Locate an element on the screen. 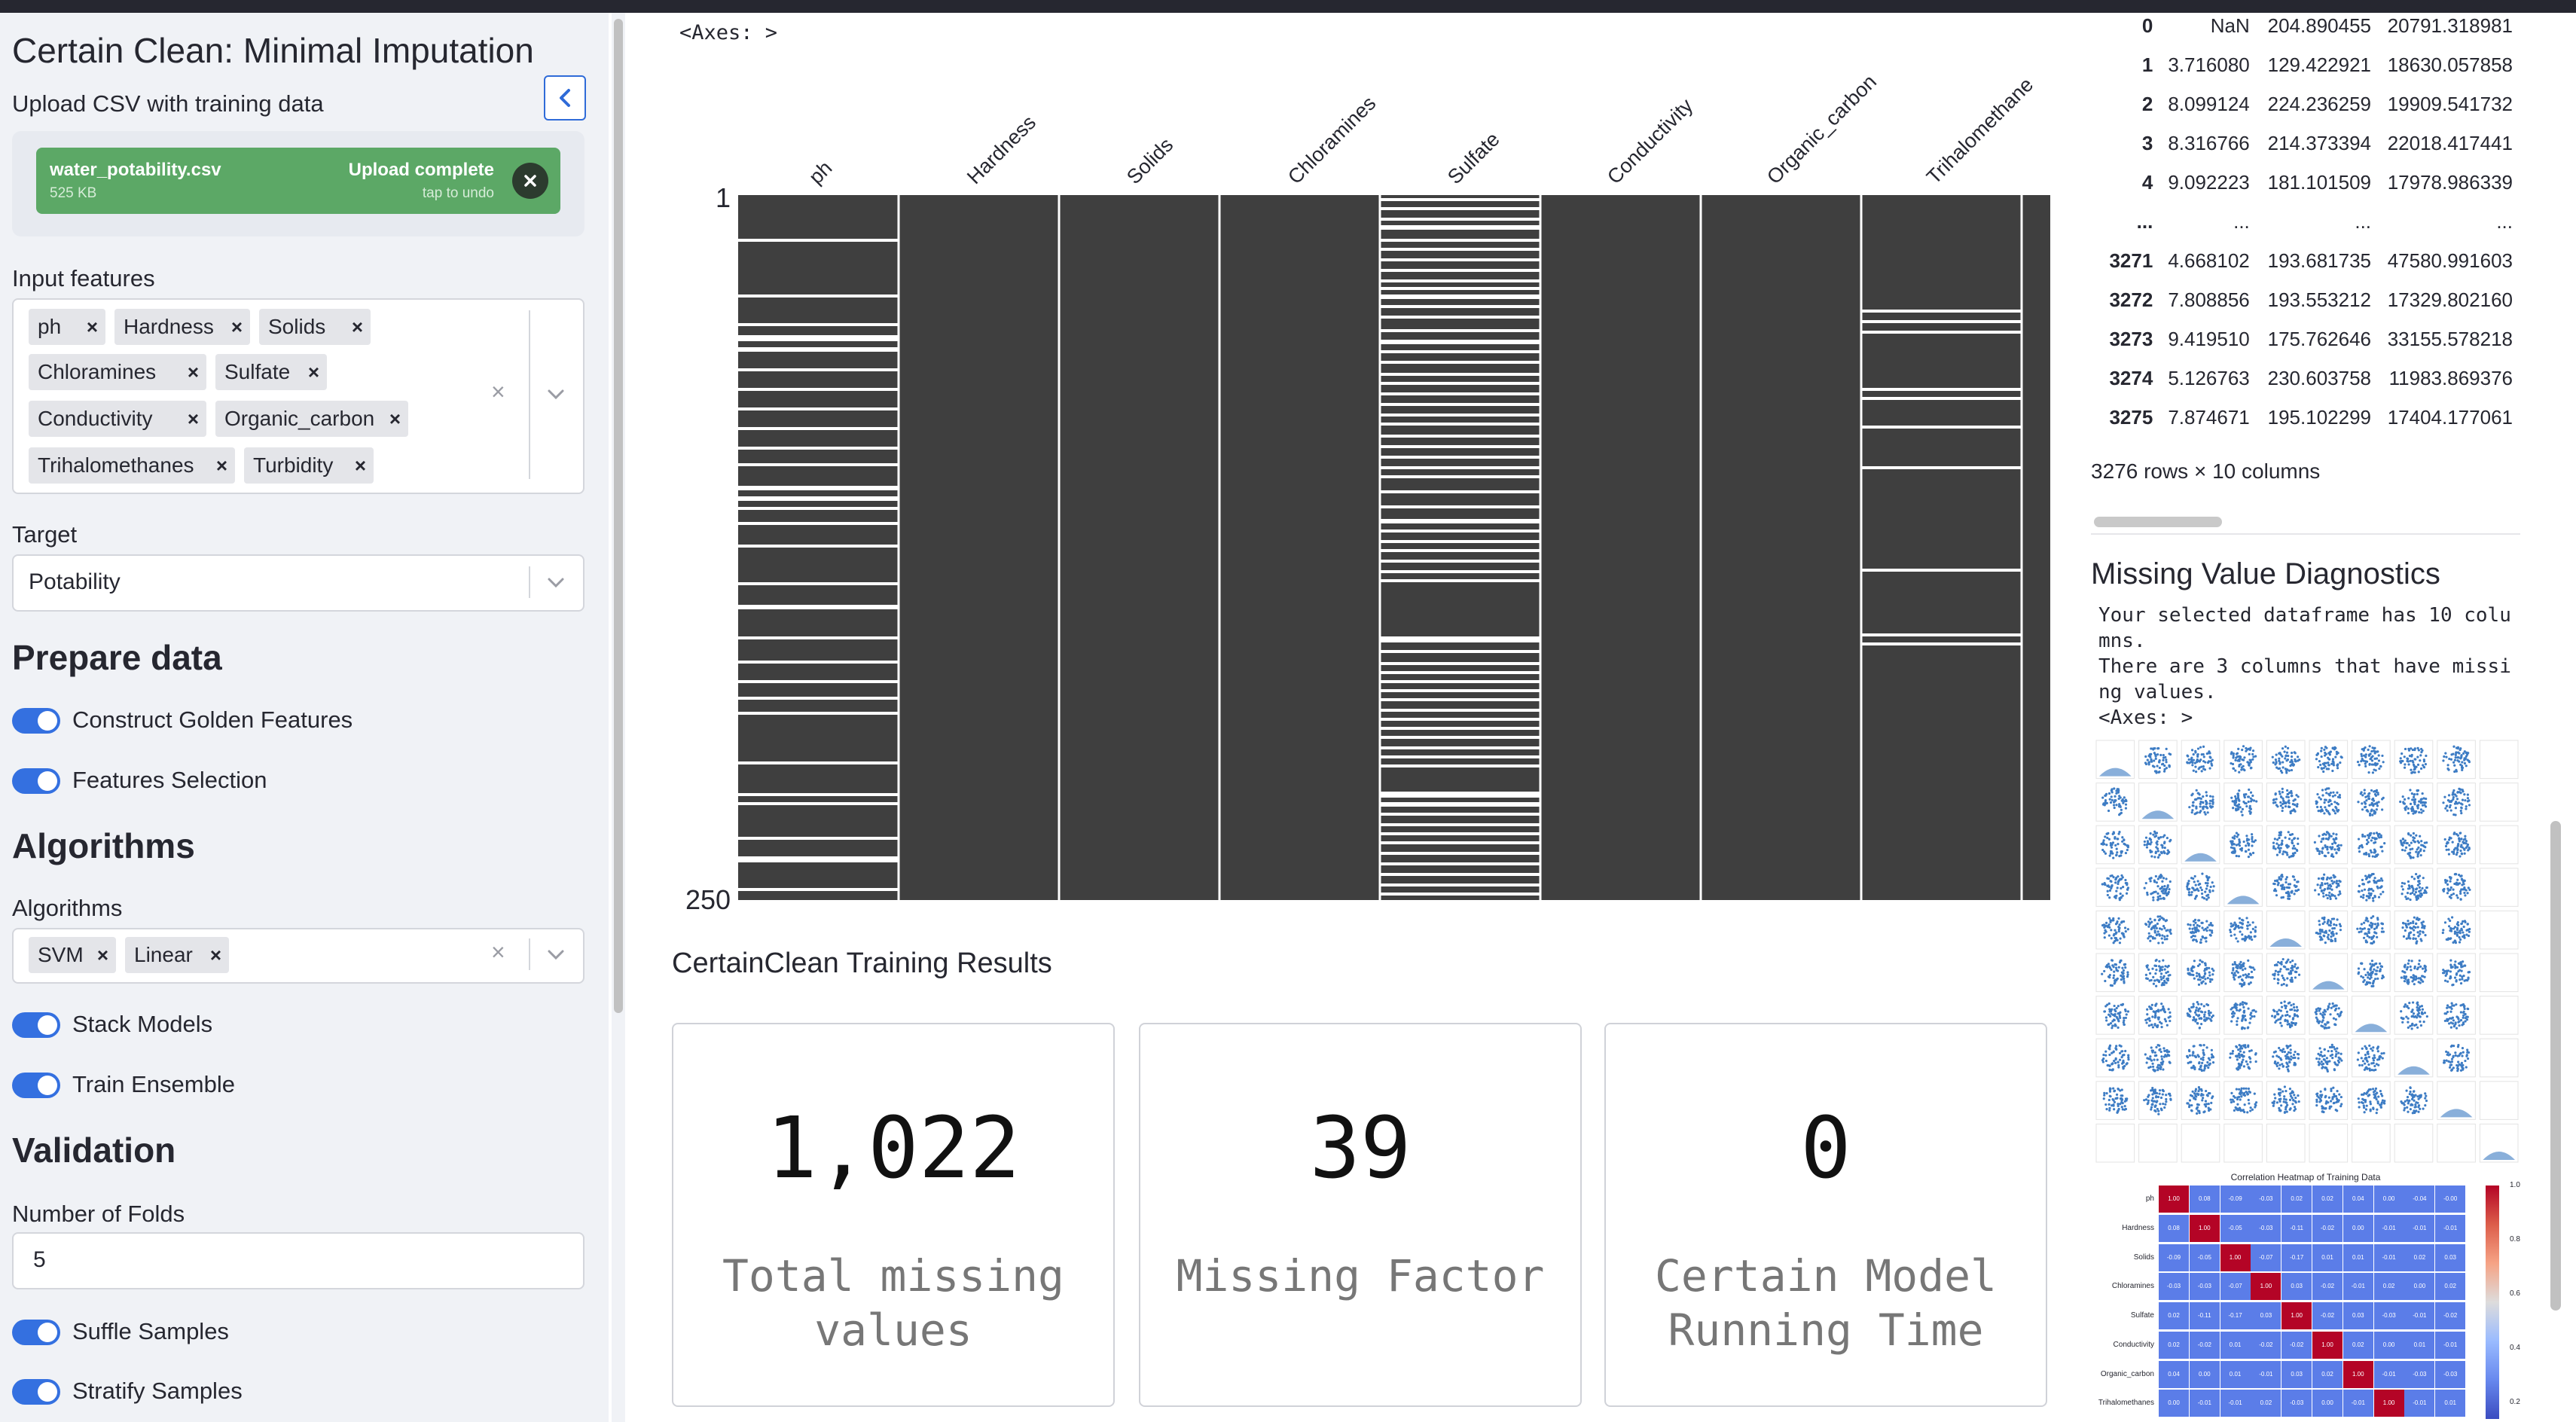 The height and width of the screenshot is (1422, 2576). axes-repr-text: <Axes: > is located at coordinates (729, 32).